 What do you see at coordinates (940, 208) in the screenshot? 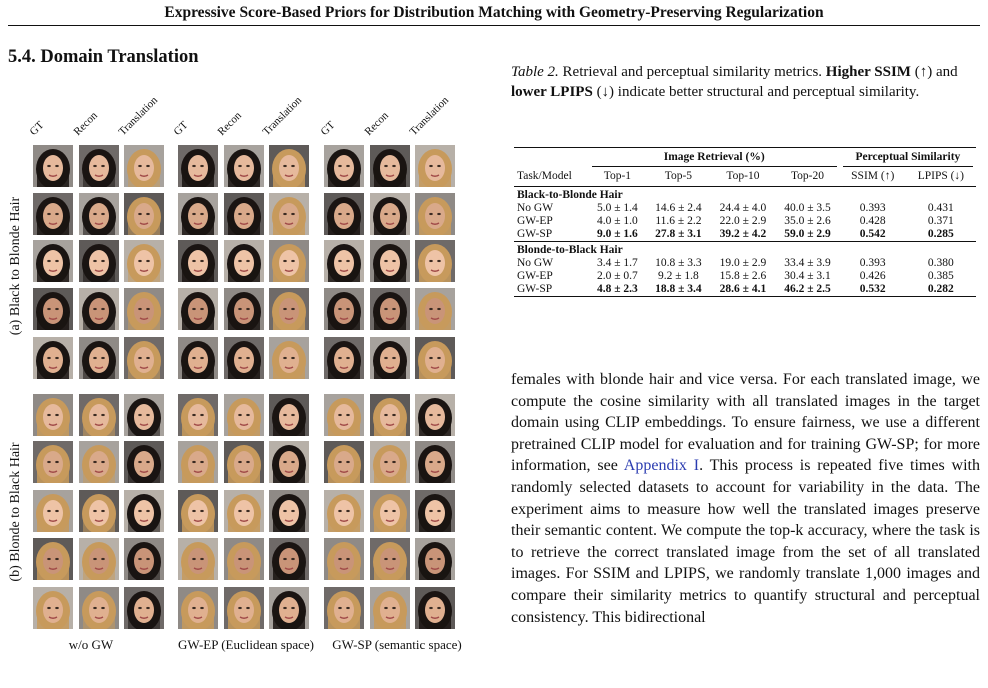
I see `table-cell: 0.431` at bounding box center [940, 208].